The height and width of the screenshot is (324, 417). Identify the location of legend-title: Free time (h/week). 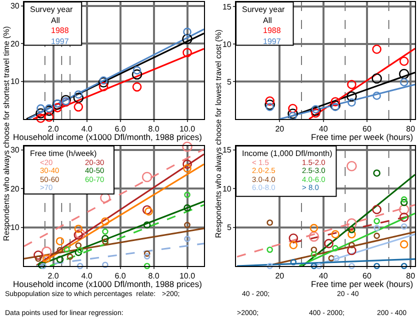
(64, 153).